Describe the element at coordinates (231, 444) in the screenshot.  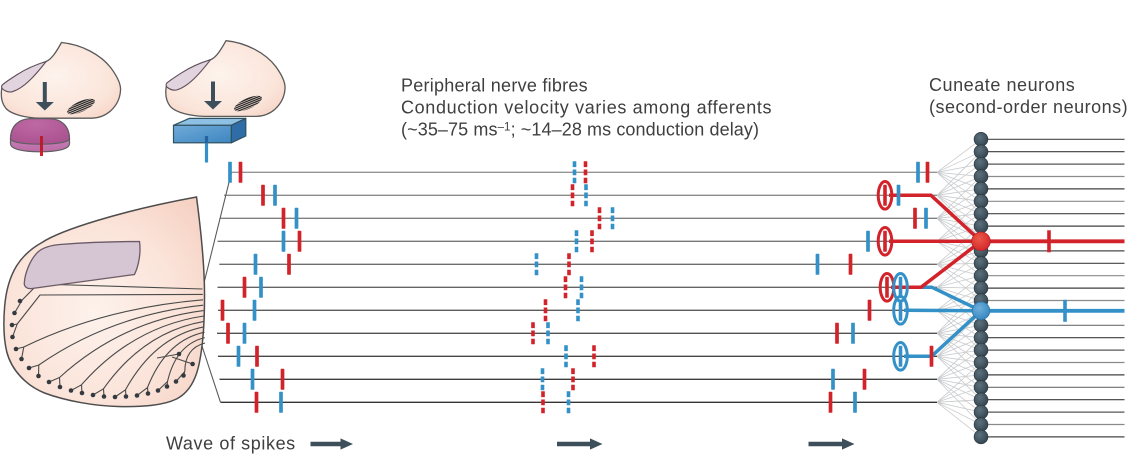
I see `svg-text: Wave of spikes` at that location.